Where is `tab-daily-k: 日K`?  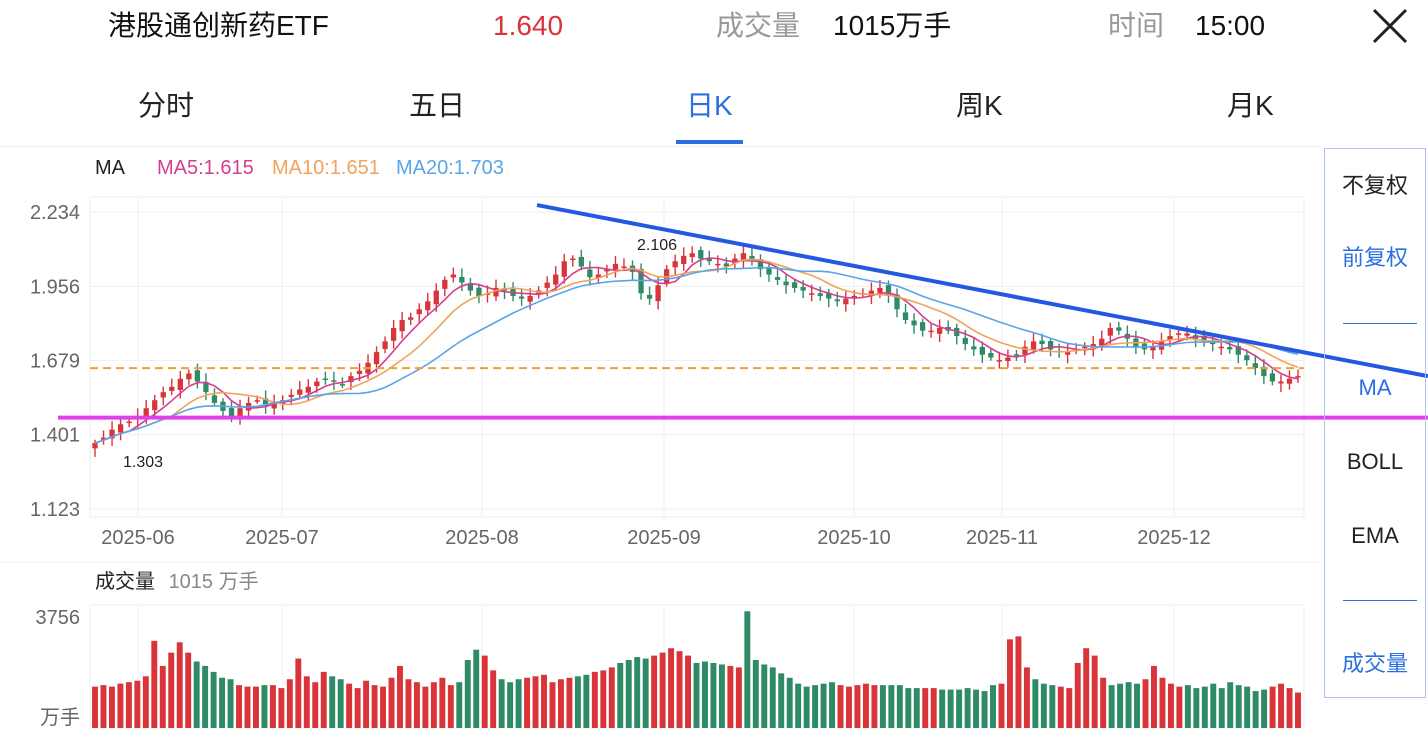 tab-daily-k: 日K is located at coordinates (709, 105).